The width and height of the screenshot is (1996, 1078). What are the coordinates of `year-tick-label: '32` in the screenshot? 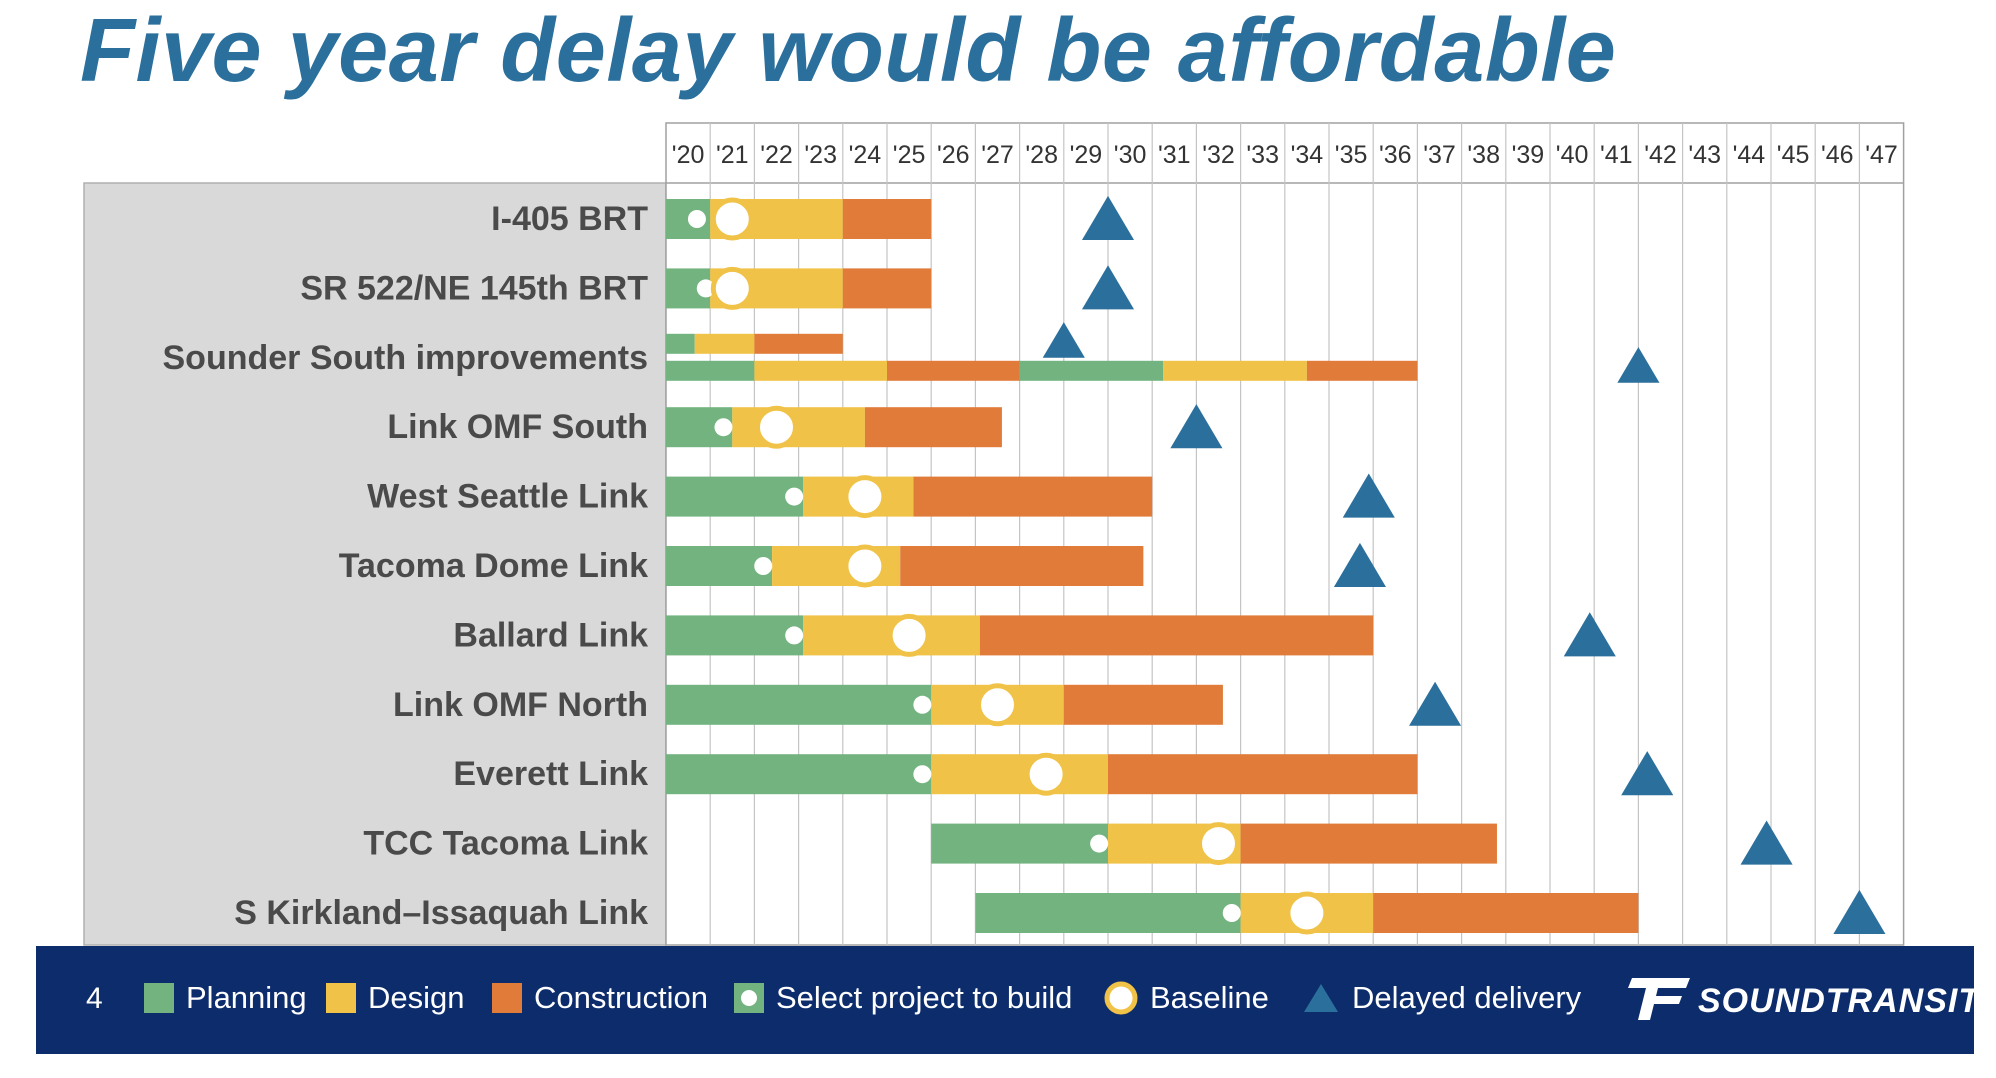 It's located at (1218, 155).